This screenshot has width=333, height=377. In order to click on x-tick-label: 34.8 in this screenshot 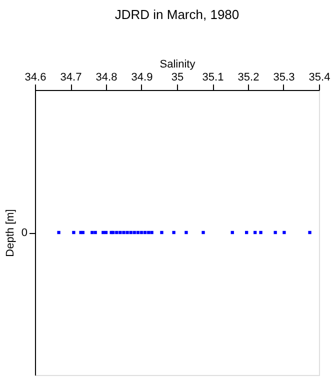, I will do `click(107, 78)`.